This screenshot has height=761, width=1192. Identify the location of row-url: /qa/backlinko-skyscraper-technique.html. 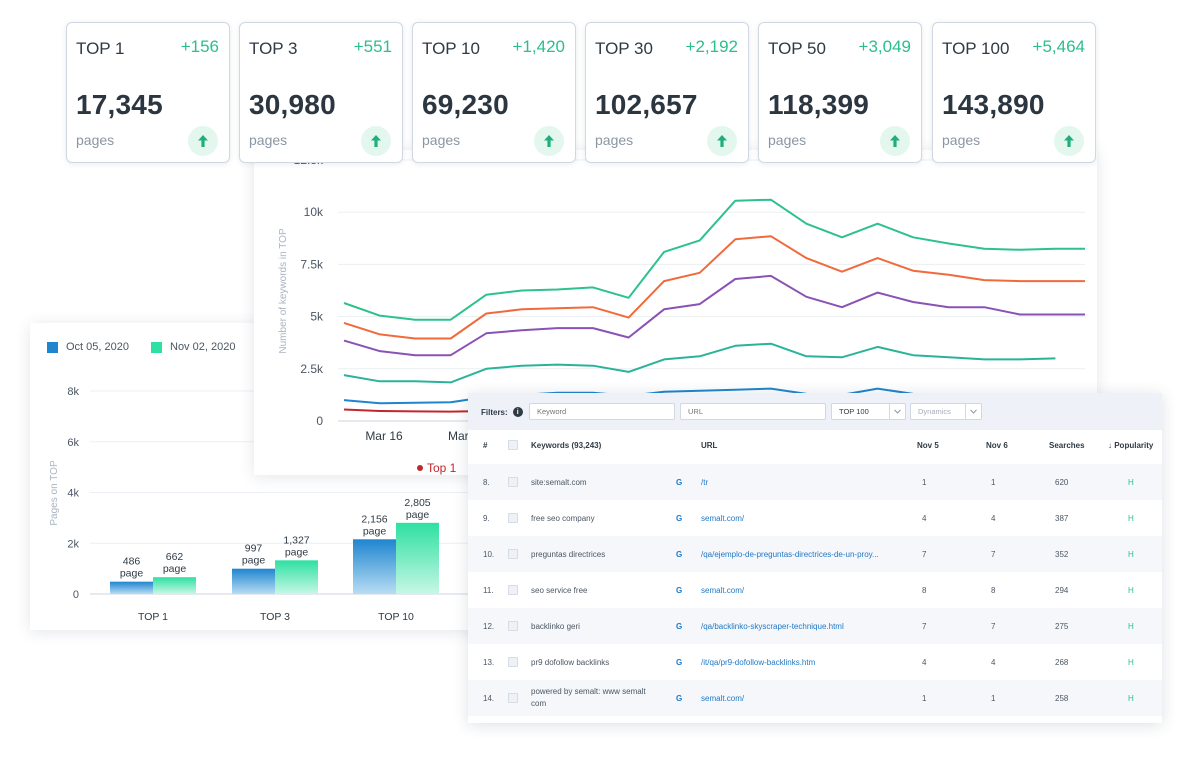
(772, 626).